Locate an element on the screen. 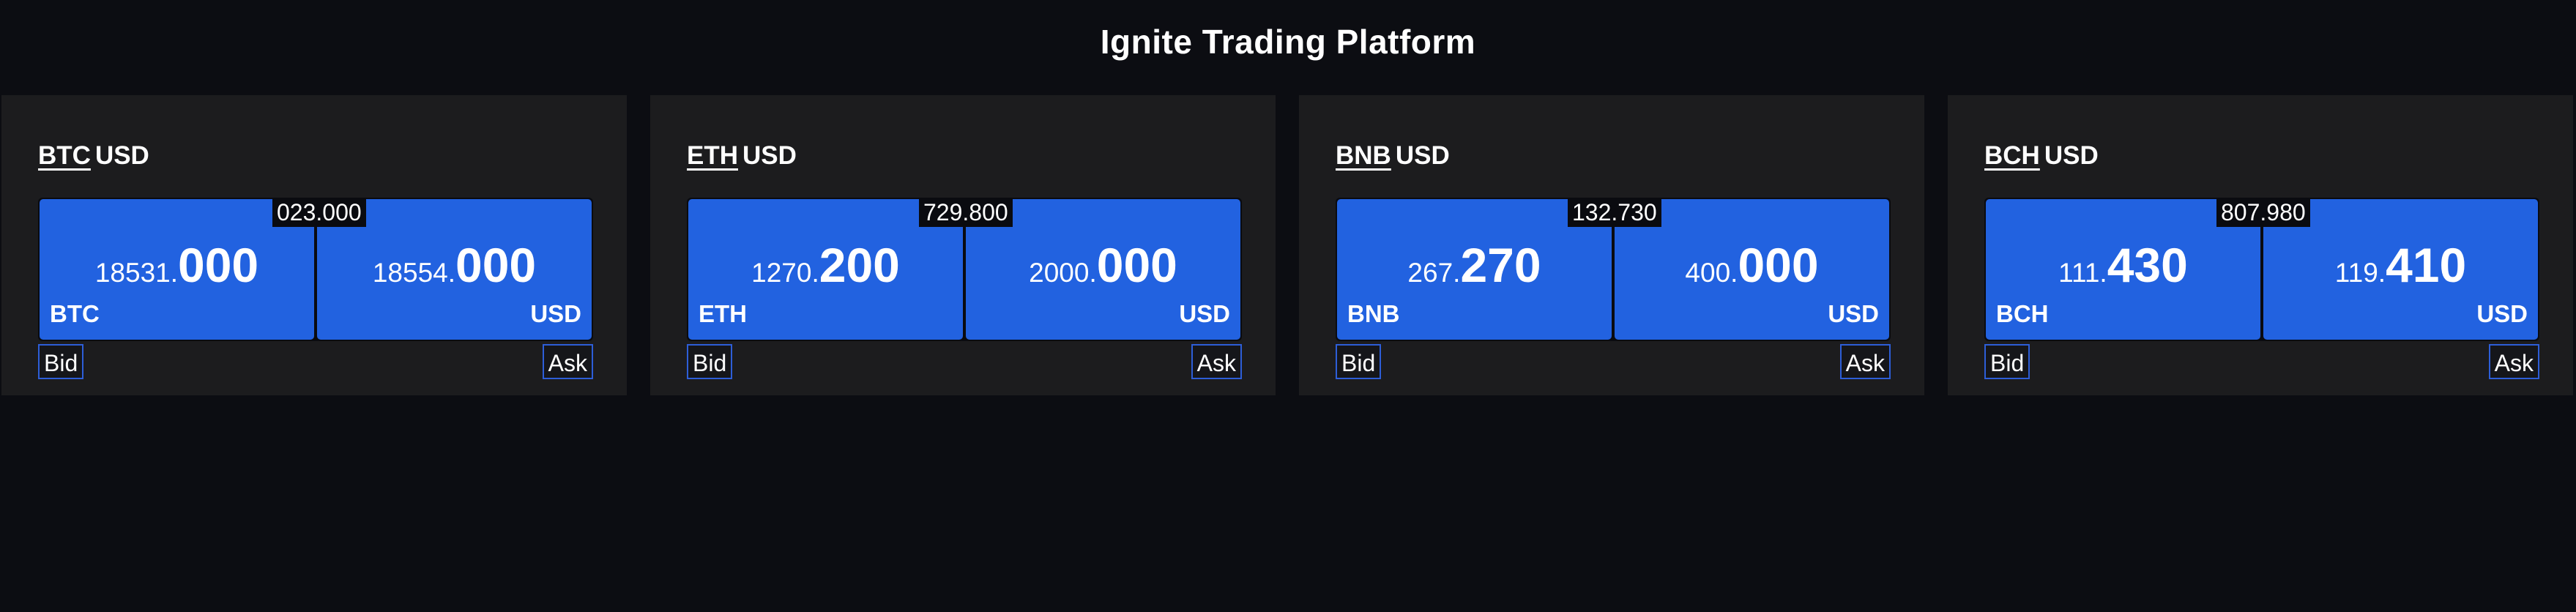 This screenshot has height=612, width=2576. bid-currency: BCH is located at coordinates (2022, 313).